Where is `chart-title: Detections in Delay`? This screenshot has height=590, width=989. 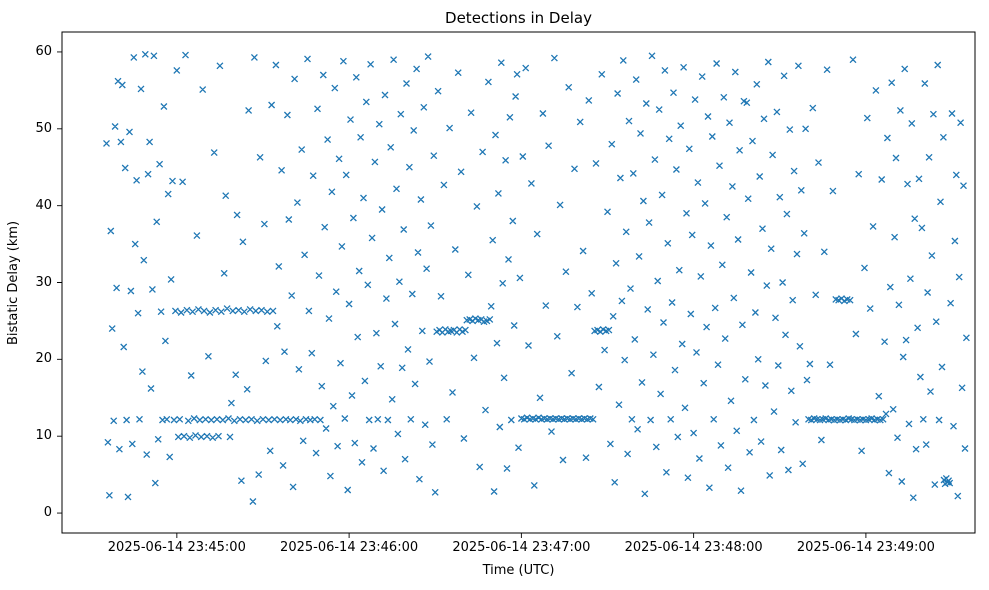
chart-title: Detections in Delay is located at coordinates (518, 18).